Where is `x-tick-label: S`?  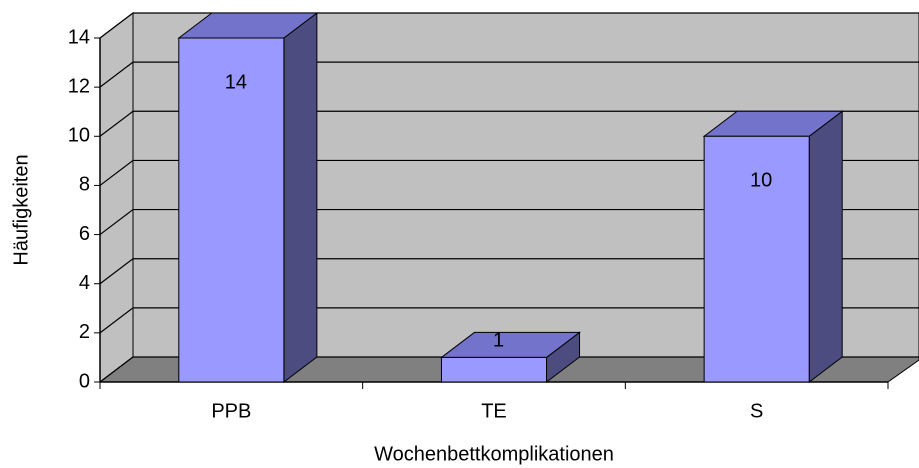 x-tick-label: S is located at coordinates (756, 411).